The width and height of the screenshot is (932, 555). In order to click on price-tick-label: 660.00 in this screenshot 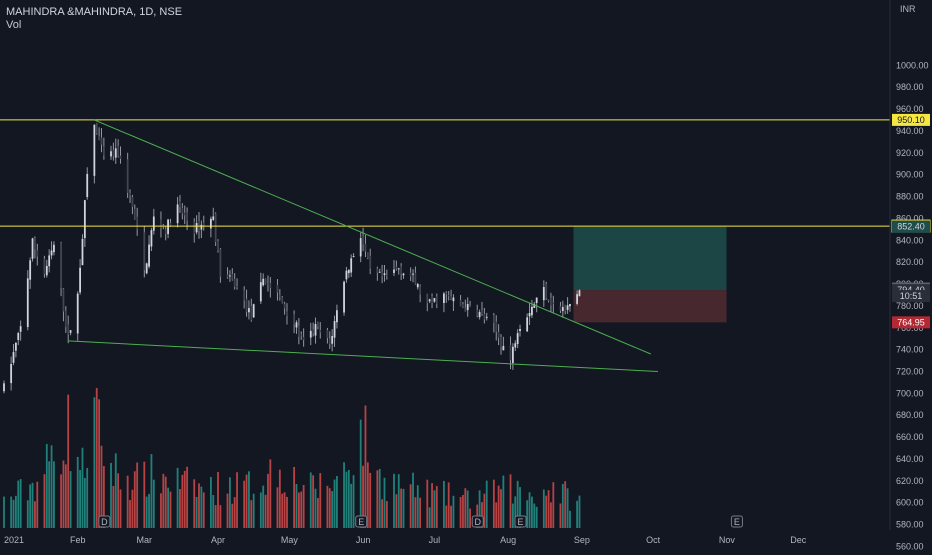, I will do `click(910, 437)`.